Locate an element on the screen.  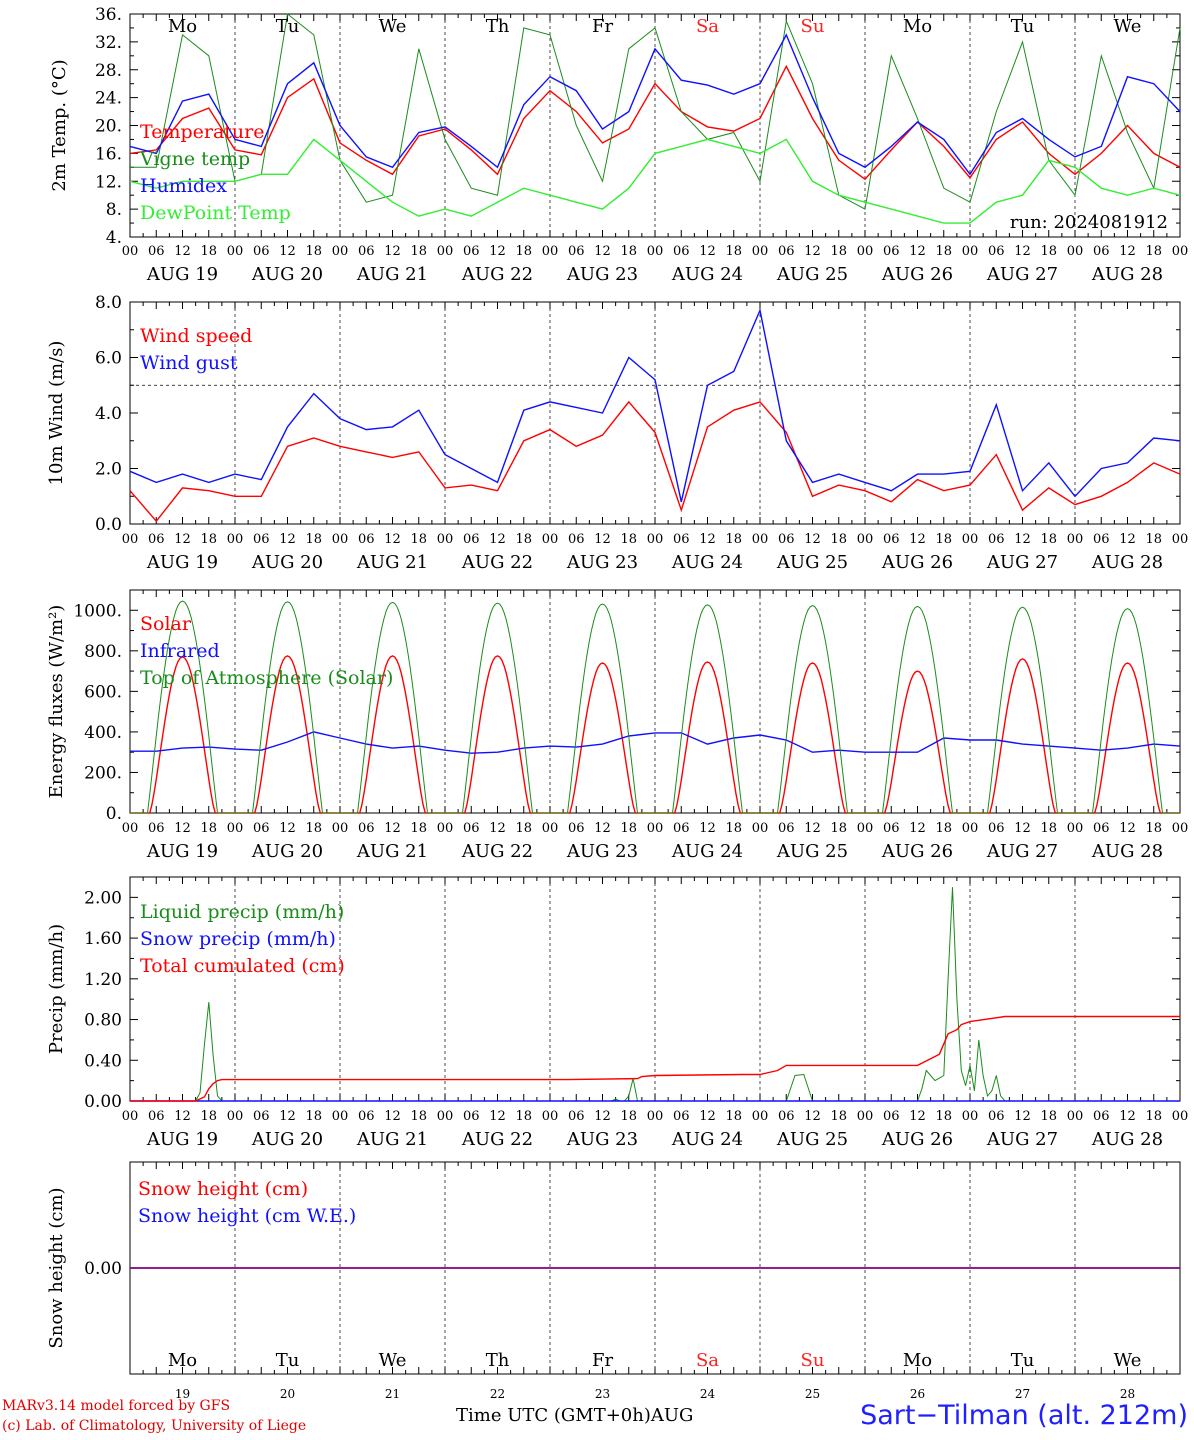
y-tick-label: 16. is located at coordinates (108, 154).